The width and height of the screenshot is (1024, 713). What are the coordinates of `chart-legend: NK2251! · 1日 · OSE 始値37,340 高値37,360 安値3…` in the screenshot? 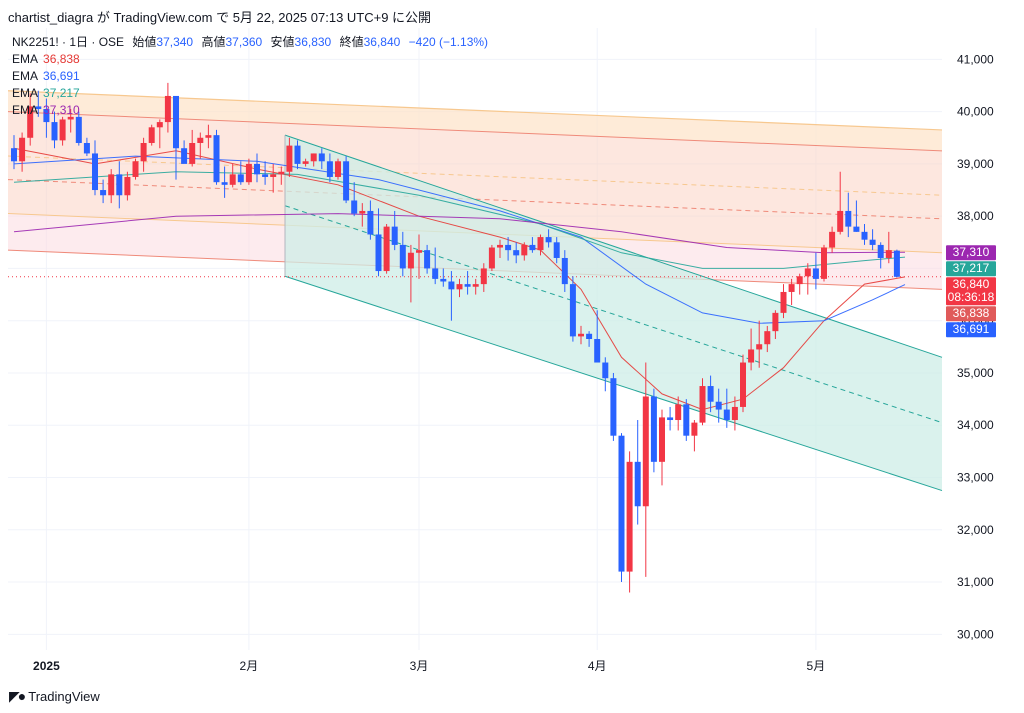 It's located at (252, 76).